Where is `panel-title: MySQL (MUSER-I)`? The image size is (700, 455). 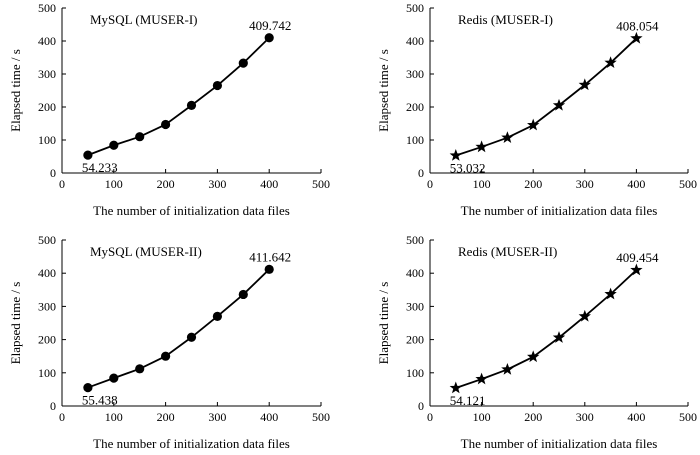
panel-title: MySQL (MUSER-I) is located at coordinates (144, 19).